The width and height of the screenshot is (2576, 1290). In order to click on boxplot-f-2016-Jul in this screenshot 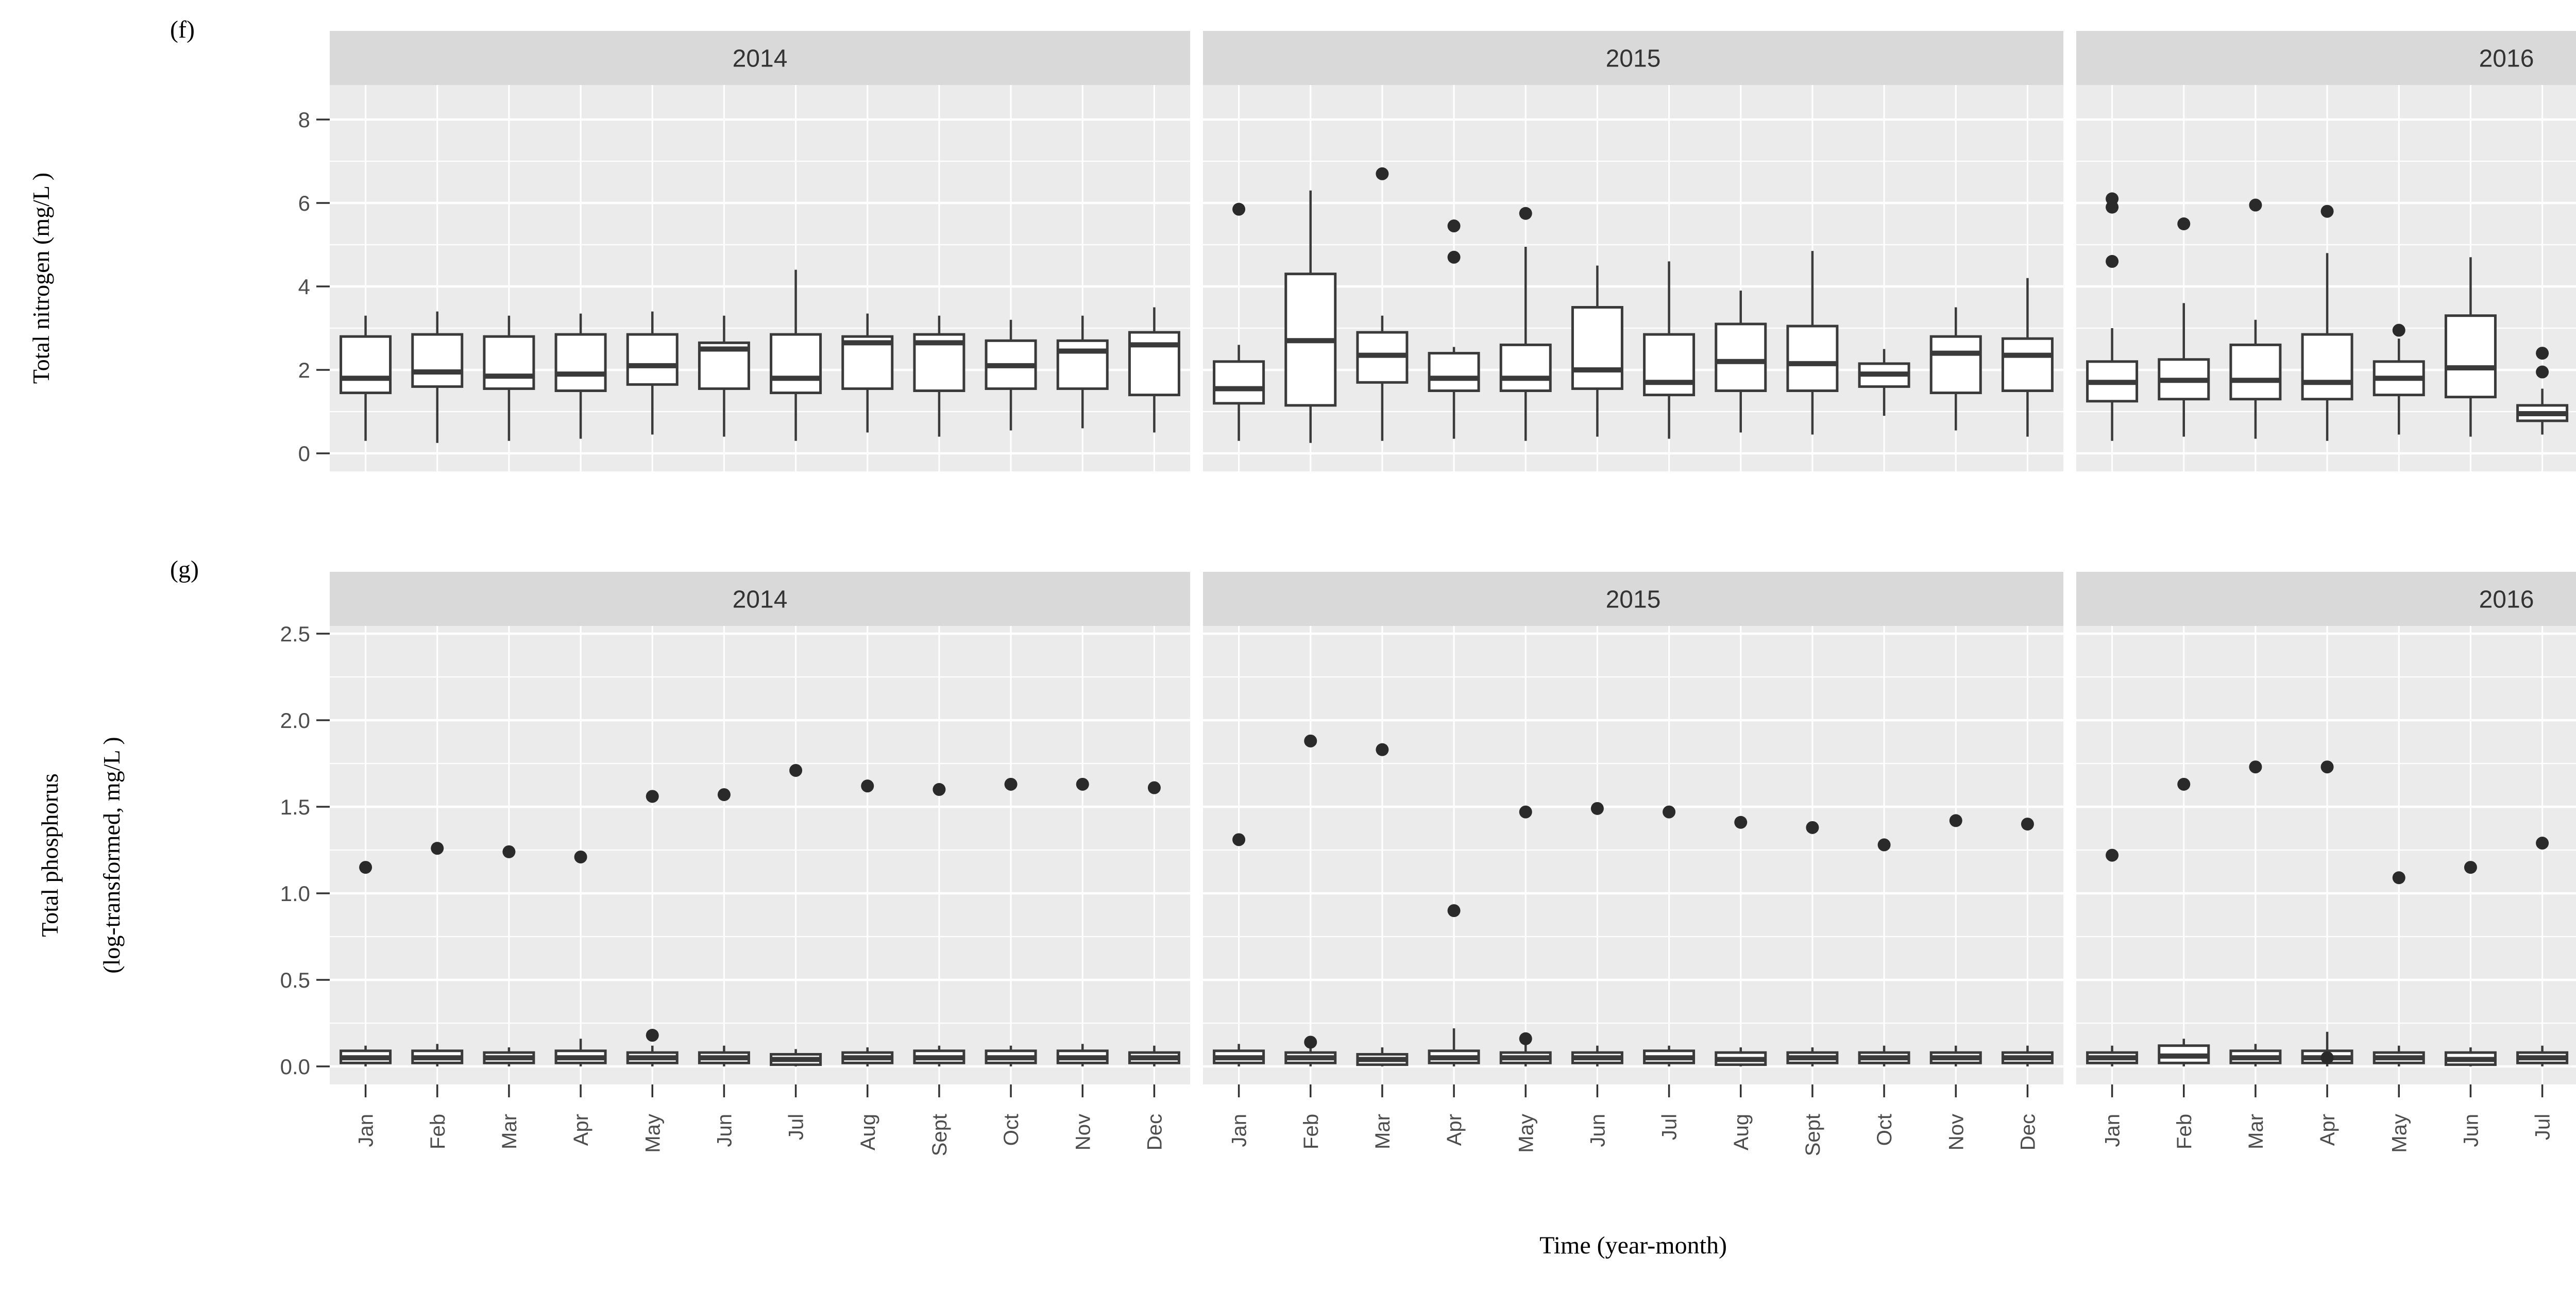, I will do `click(2542, 391)`.